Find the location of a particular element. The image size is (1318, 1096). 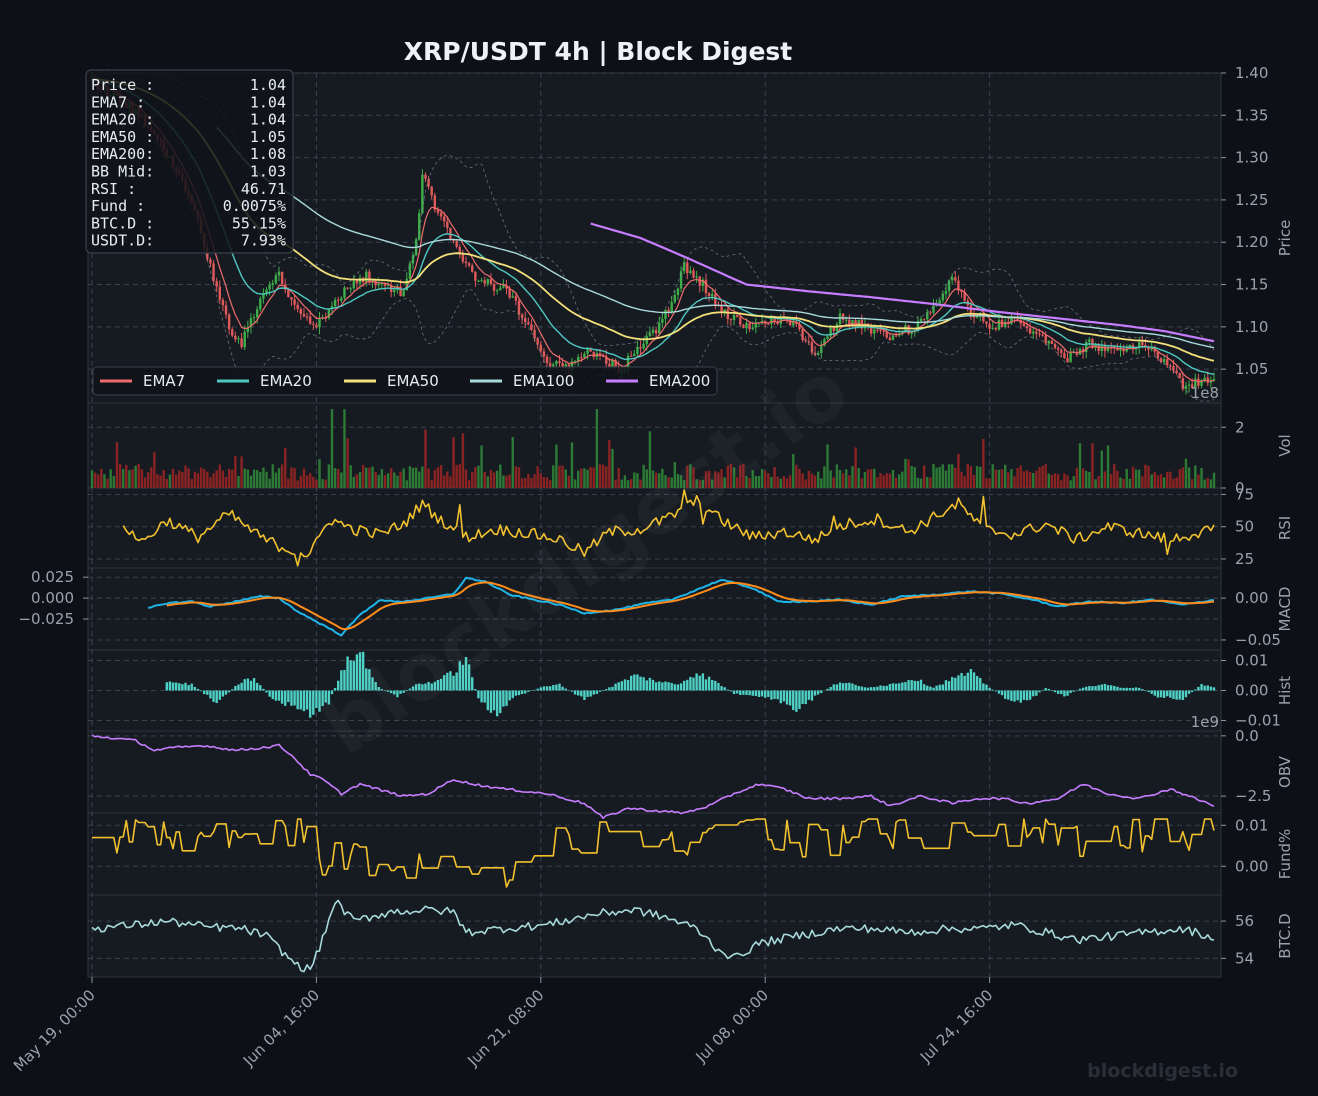

panel-btcd-frame is located at coordinates (654, 936).